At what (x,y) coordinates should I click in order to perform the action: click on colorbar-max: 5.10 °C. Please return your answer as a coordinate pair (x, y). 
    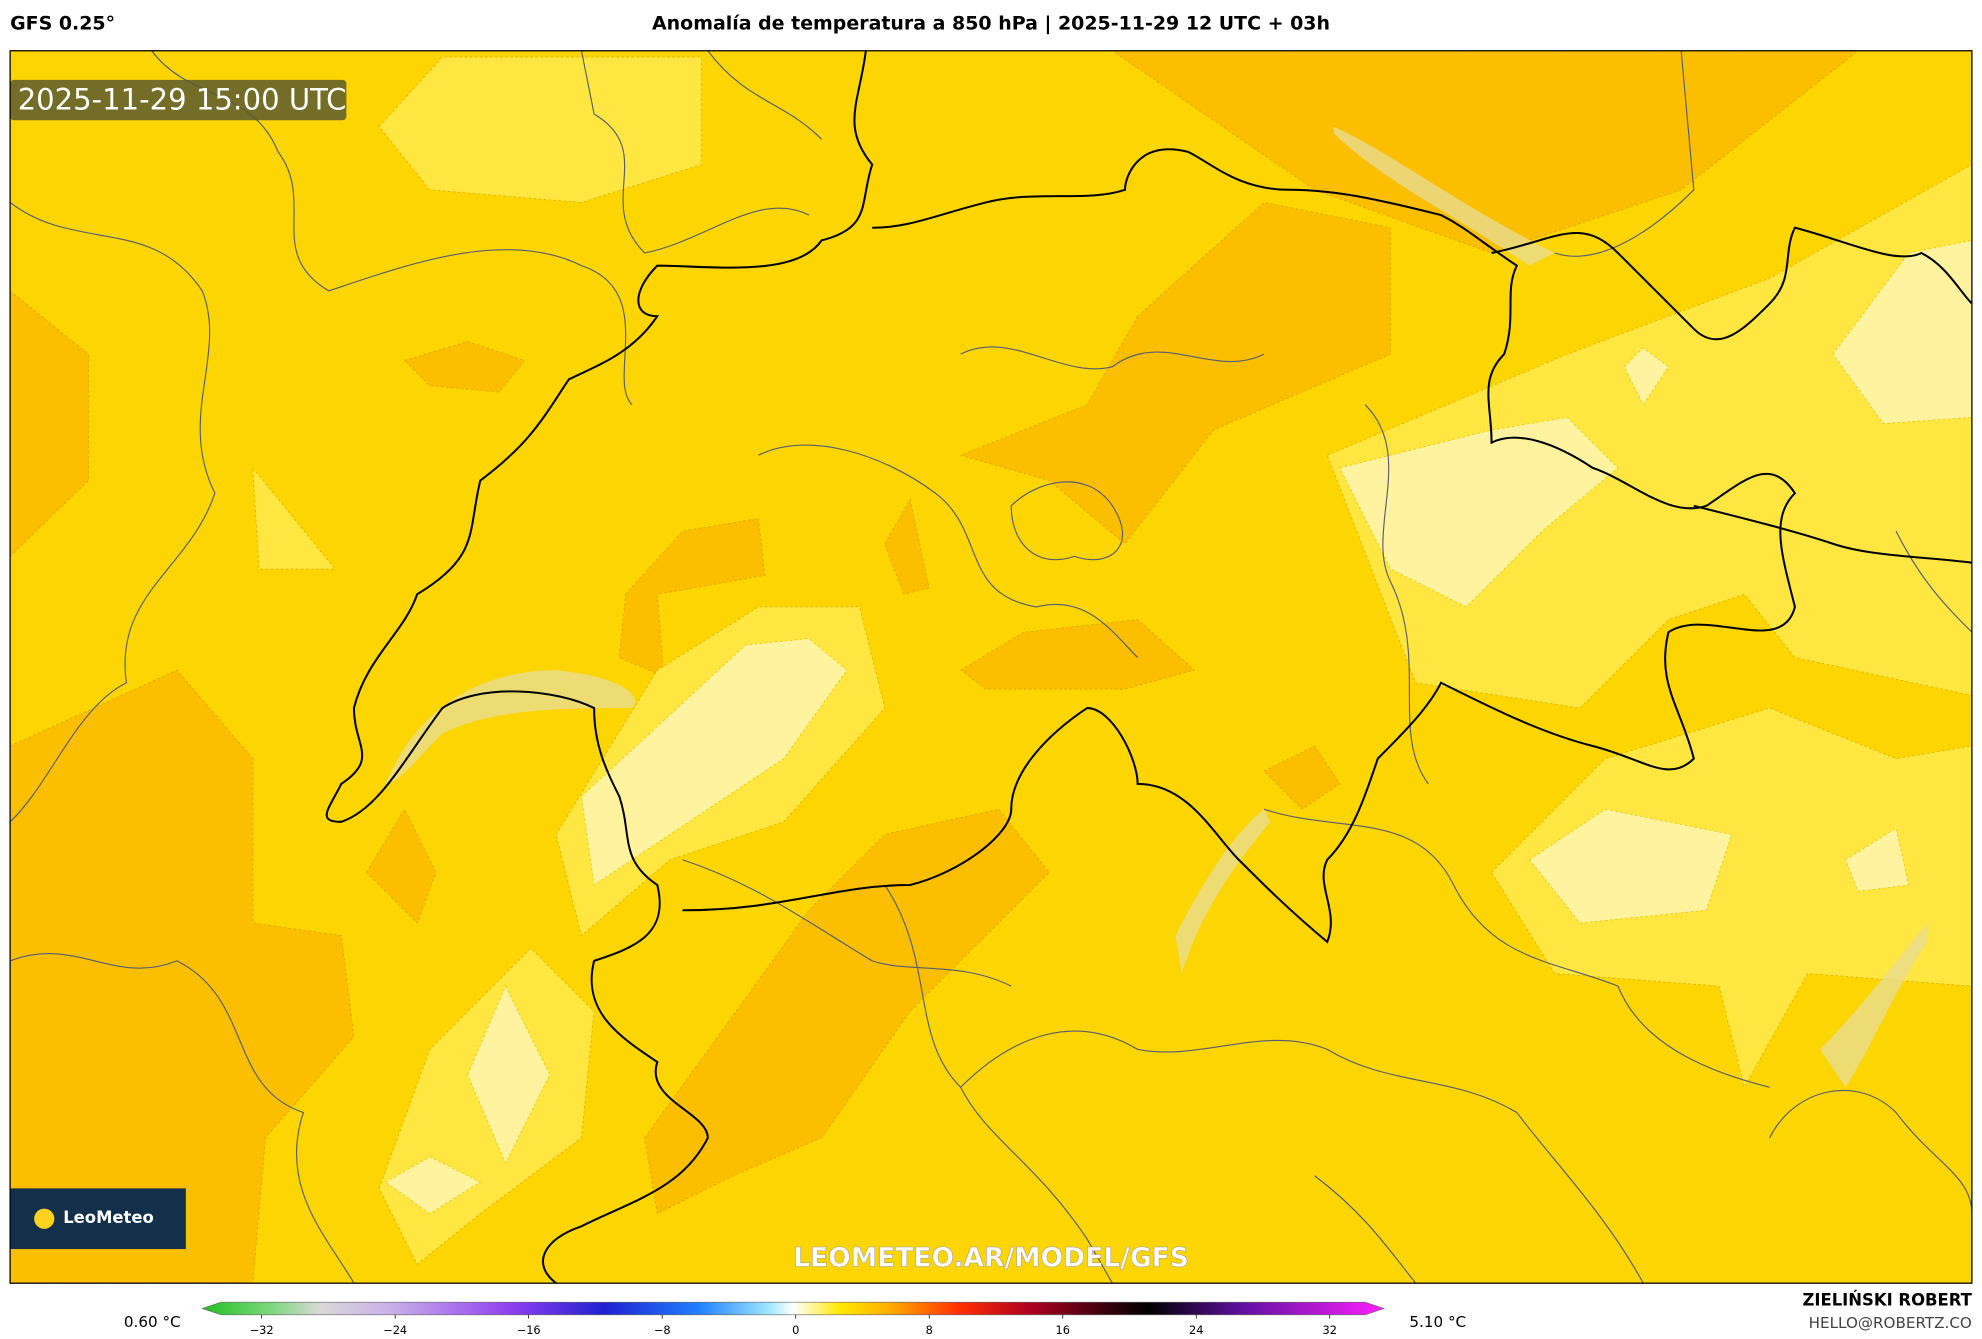
    Looking at the image, I should click on (1437, 1322).